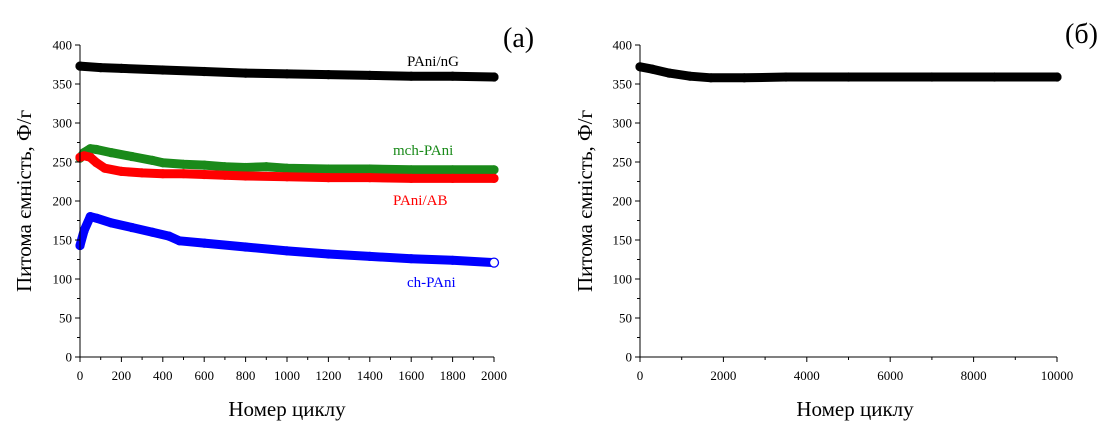 The height and width of the screenshot is (421, 1107). Describe the element at coordinates (63, 240) in the screenshot. I see `panel-a-y-tick-label: 150` at that location.